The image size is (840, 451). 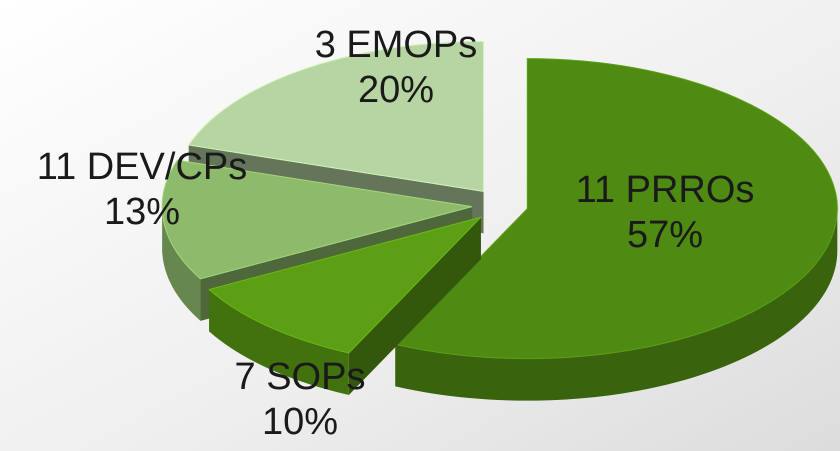 What do you see at coordinates (665, 235) in the screenshot?
I see `value-label: 57%` at bounding box center [665, 235].